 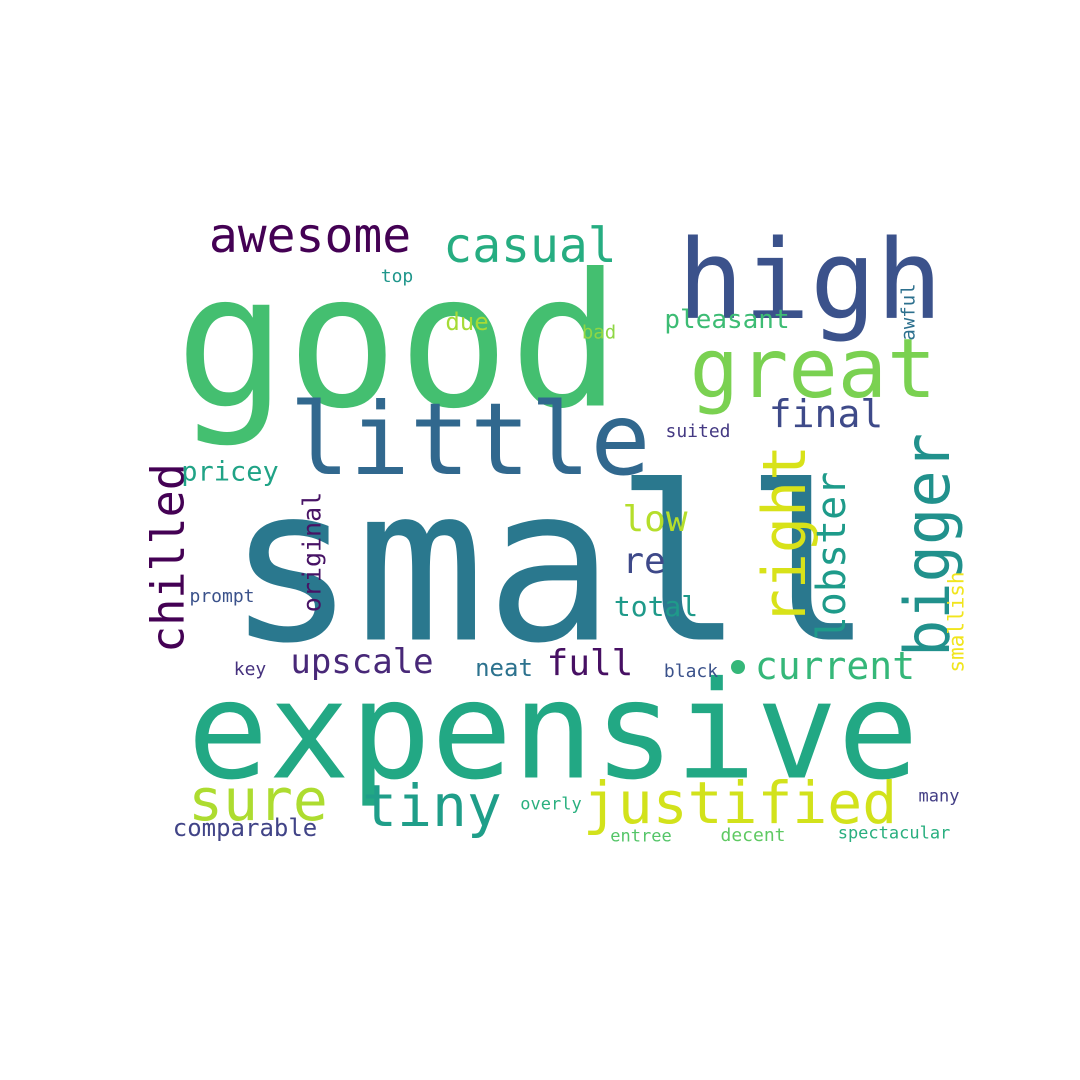 I want to click on word-low: low, so click(x=655, y=519).